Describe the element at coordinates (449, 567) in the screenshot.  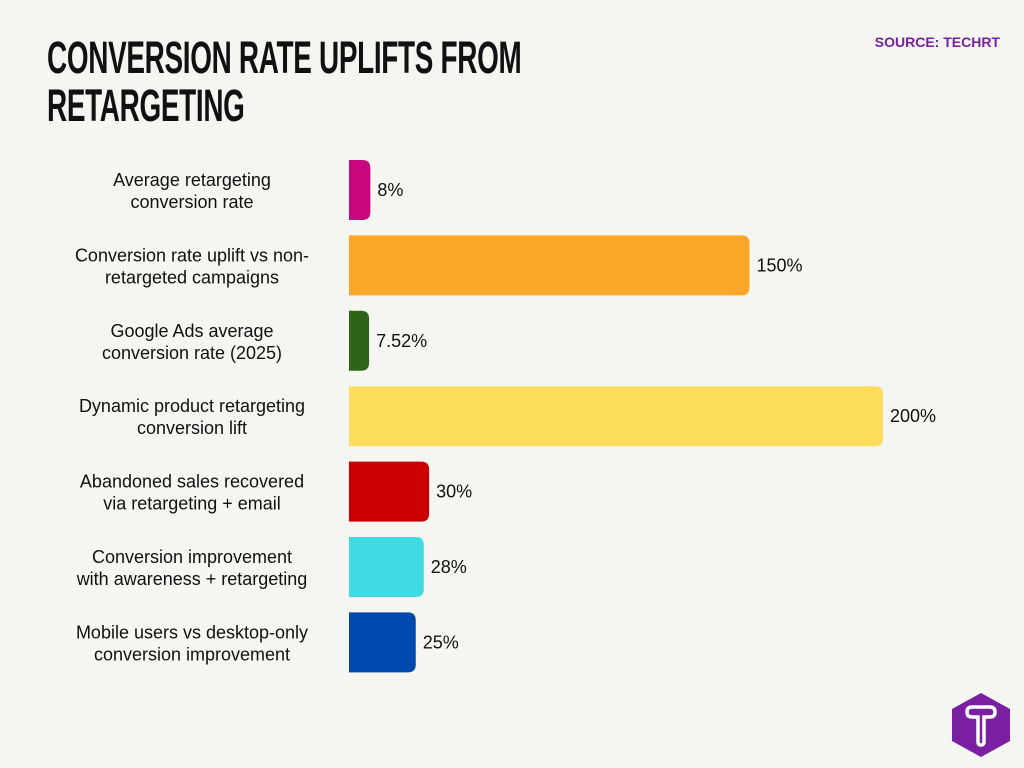
I see `data-label: 28%` at that location.